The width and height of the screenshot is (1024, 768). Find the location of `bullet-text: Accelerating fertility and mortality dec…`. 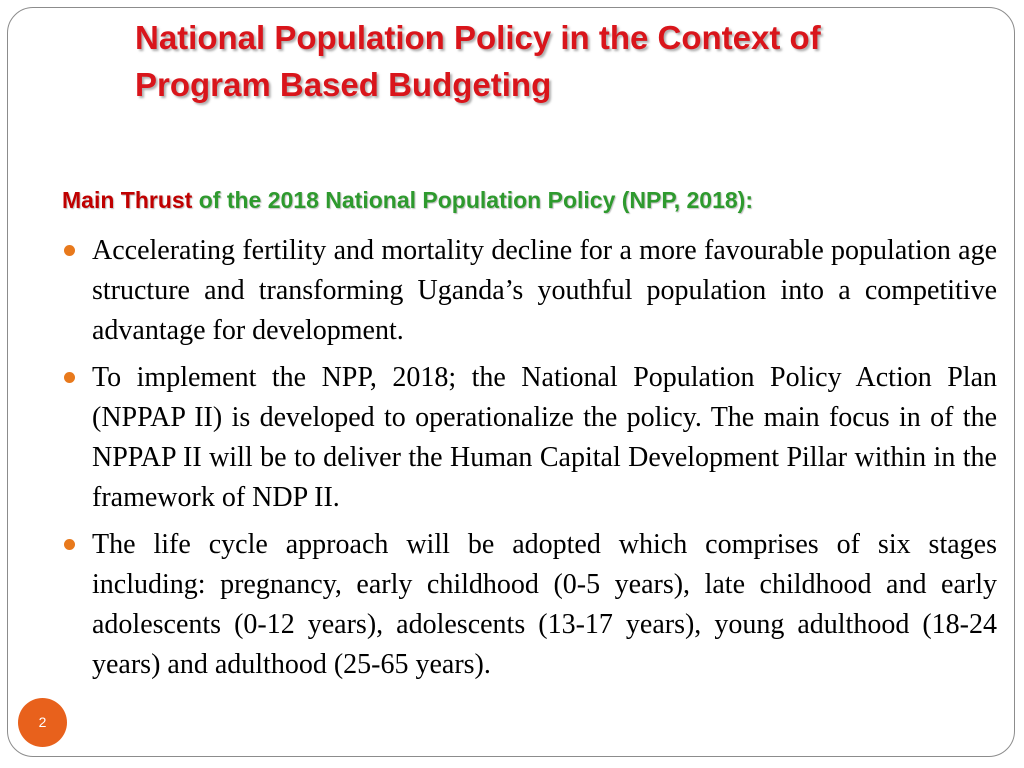

bullet-text: Accelerating fertility and mortality dec… is located at coordinates (544, 290).